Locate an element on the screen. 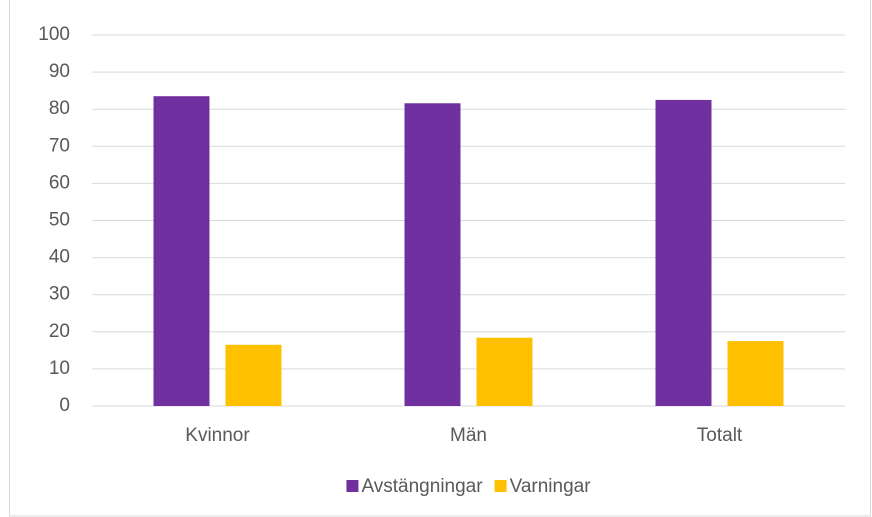  legend-label: Varningar is located at coordinates (551, 486).